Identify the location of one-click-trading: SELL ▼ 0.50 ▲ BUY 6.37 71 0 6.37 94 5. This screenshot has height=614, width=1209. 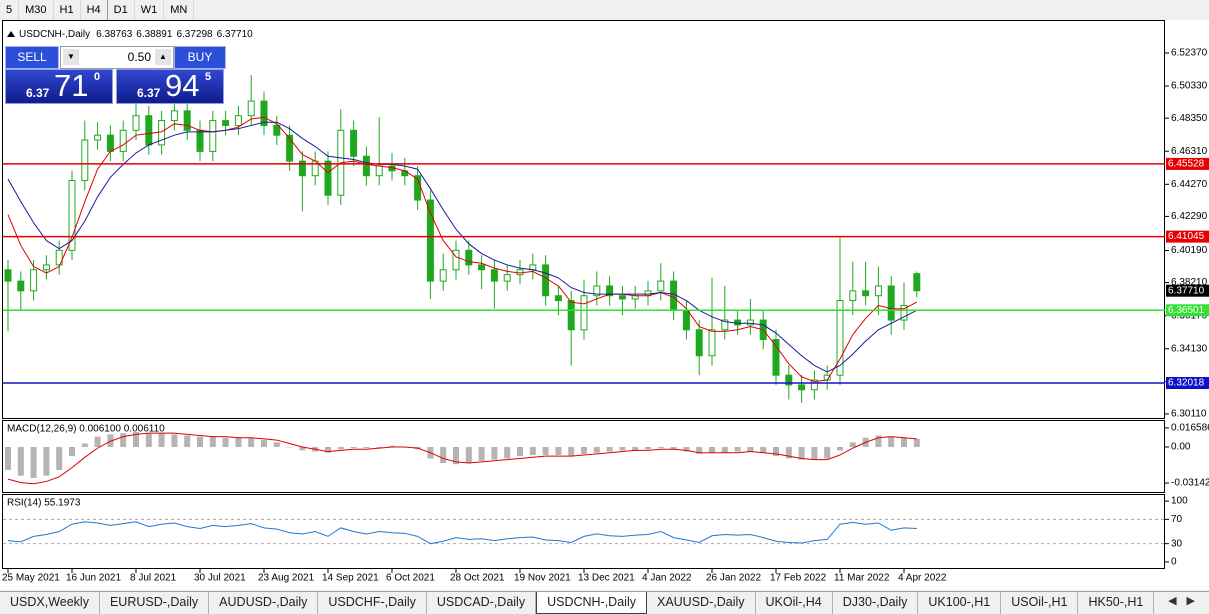
(115, 75).